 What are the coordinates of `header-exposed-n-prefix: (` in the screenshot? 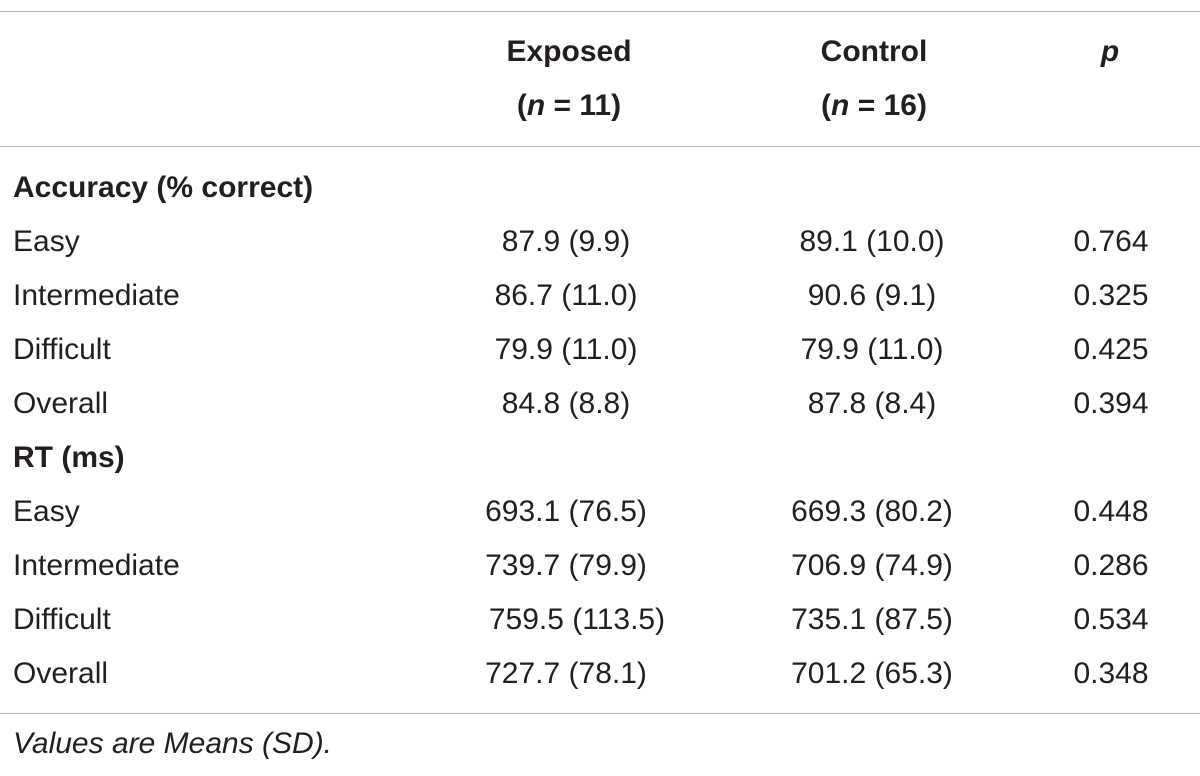 It's located at (521, 105).